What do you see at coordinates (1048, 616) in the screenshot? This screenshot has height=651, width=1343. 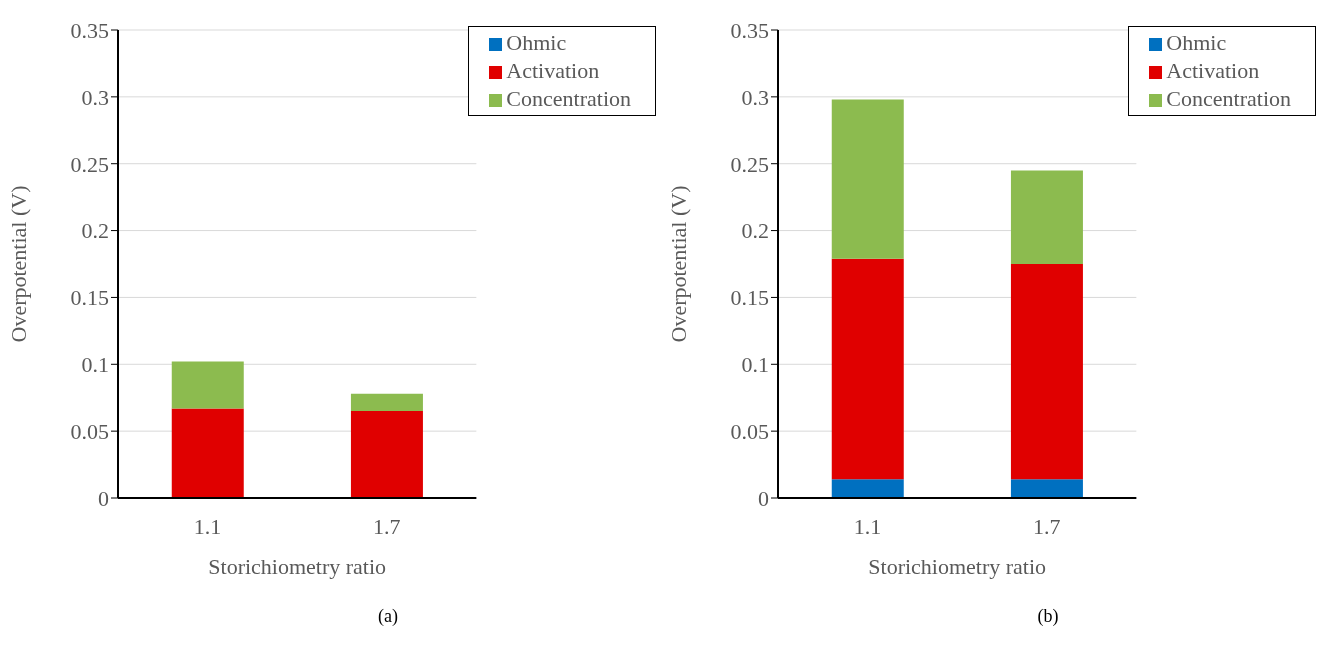 I see `text: (b)` at bounding box center [1048, 616].